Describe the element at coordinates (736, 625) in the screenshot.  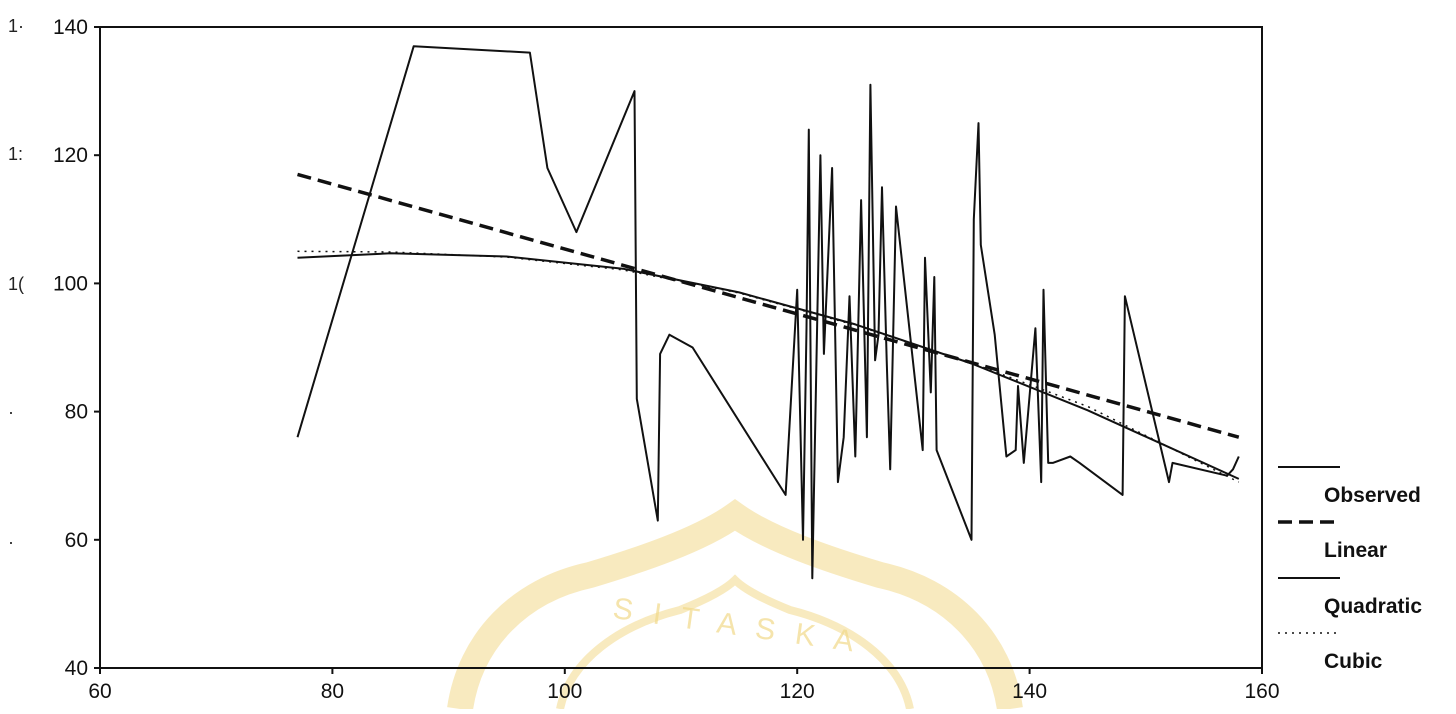
I see `watermark-text: S I T A S K A` at that location.